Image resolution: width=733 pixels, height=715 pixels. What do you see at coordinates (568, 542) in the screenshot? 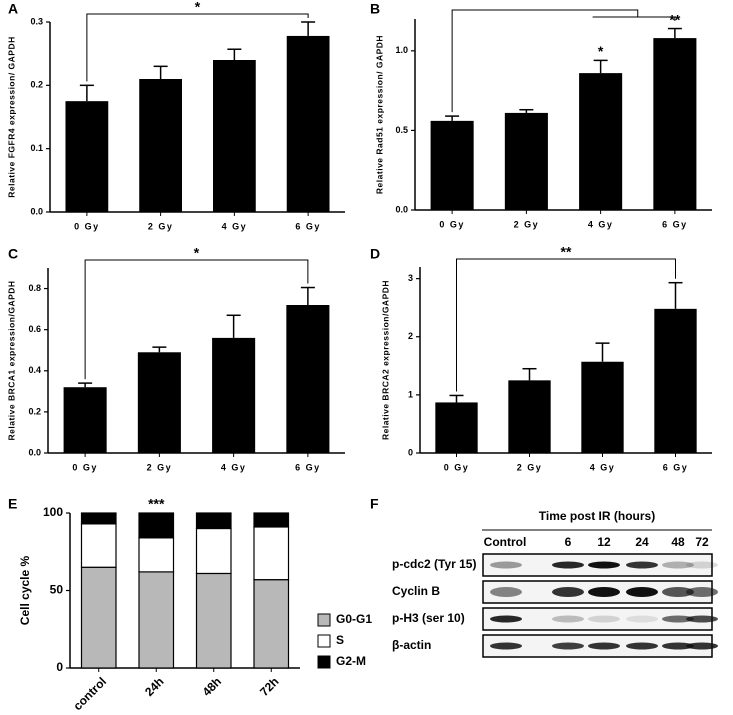
I see `blot-column-label: 6` at bounding box center [568, 542].